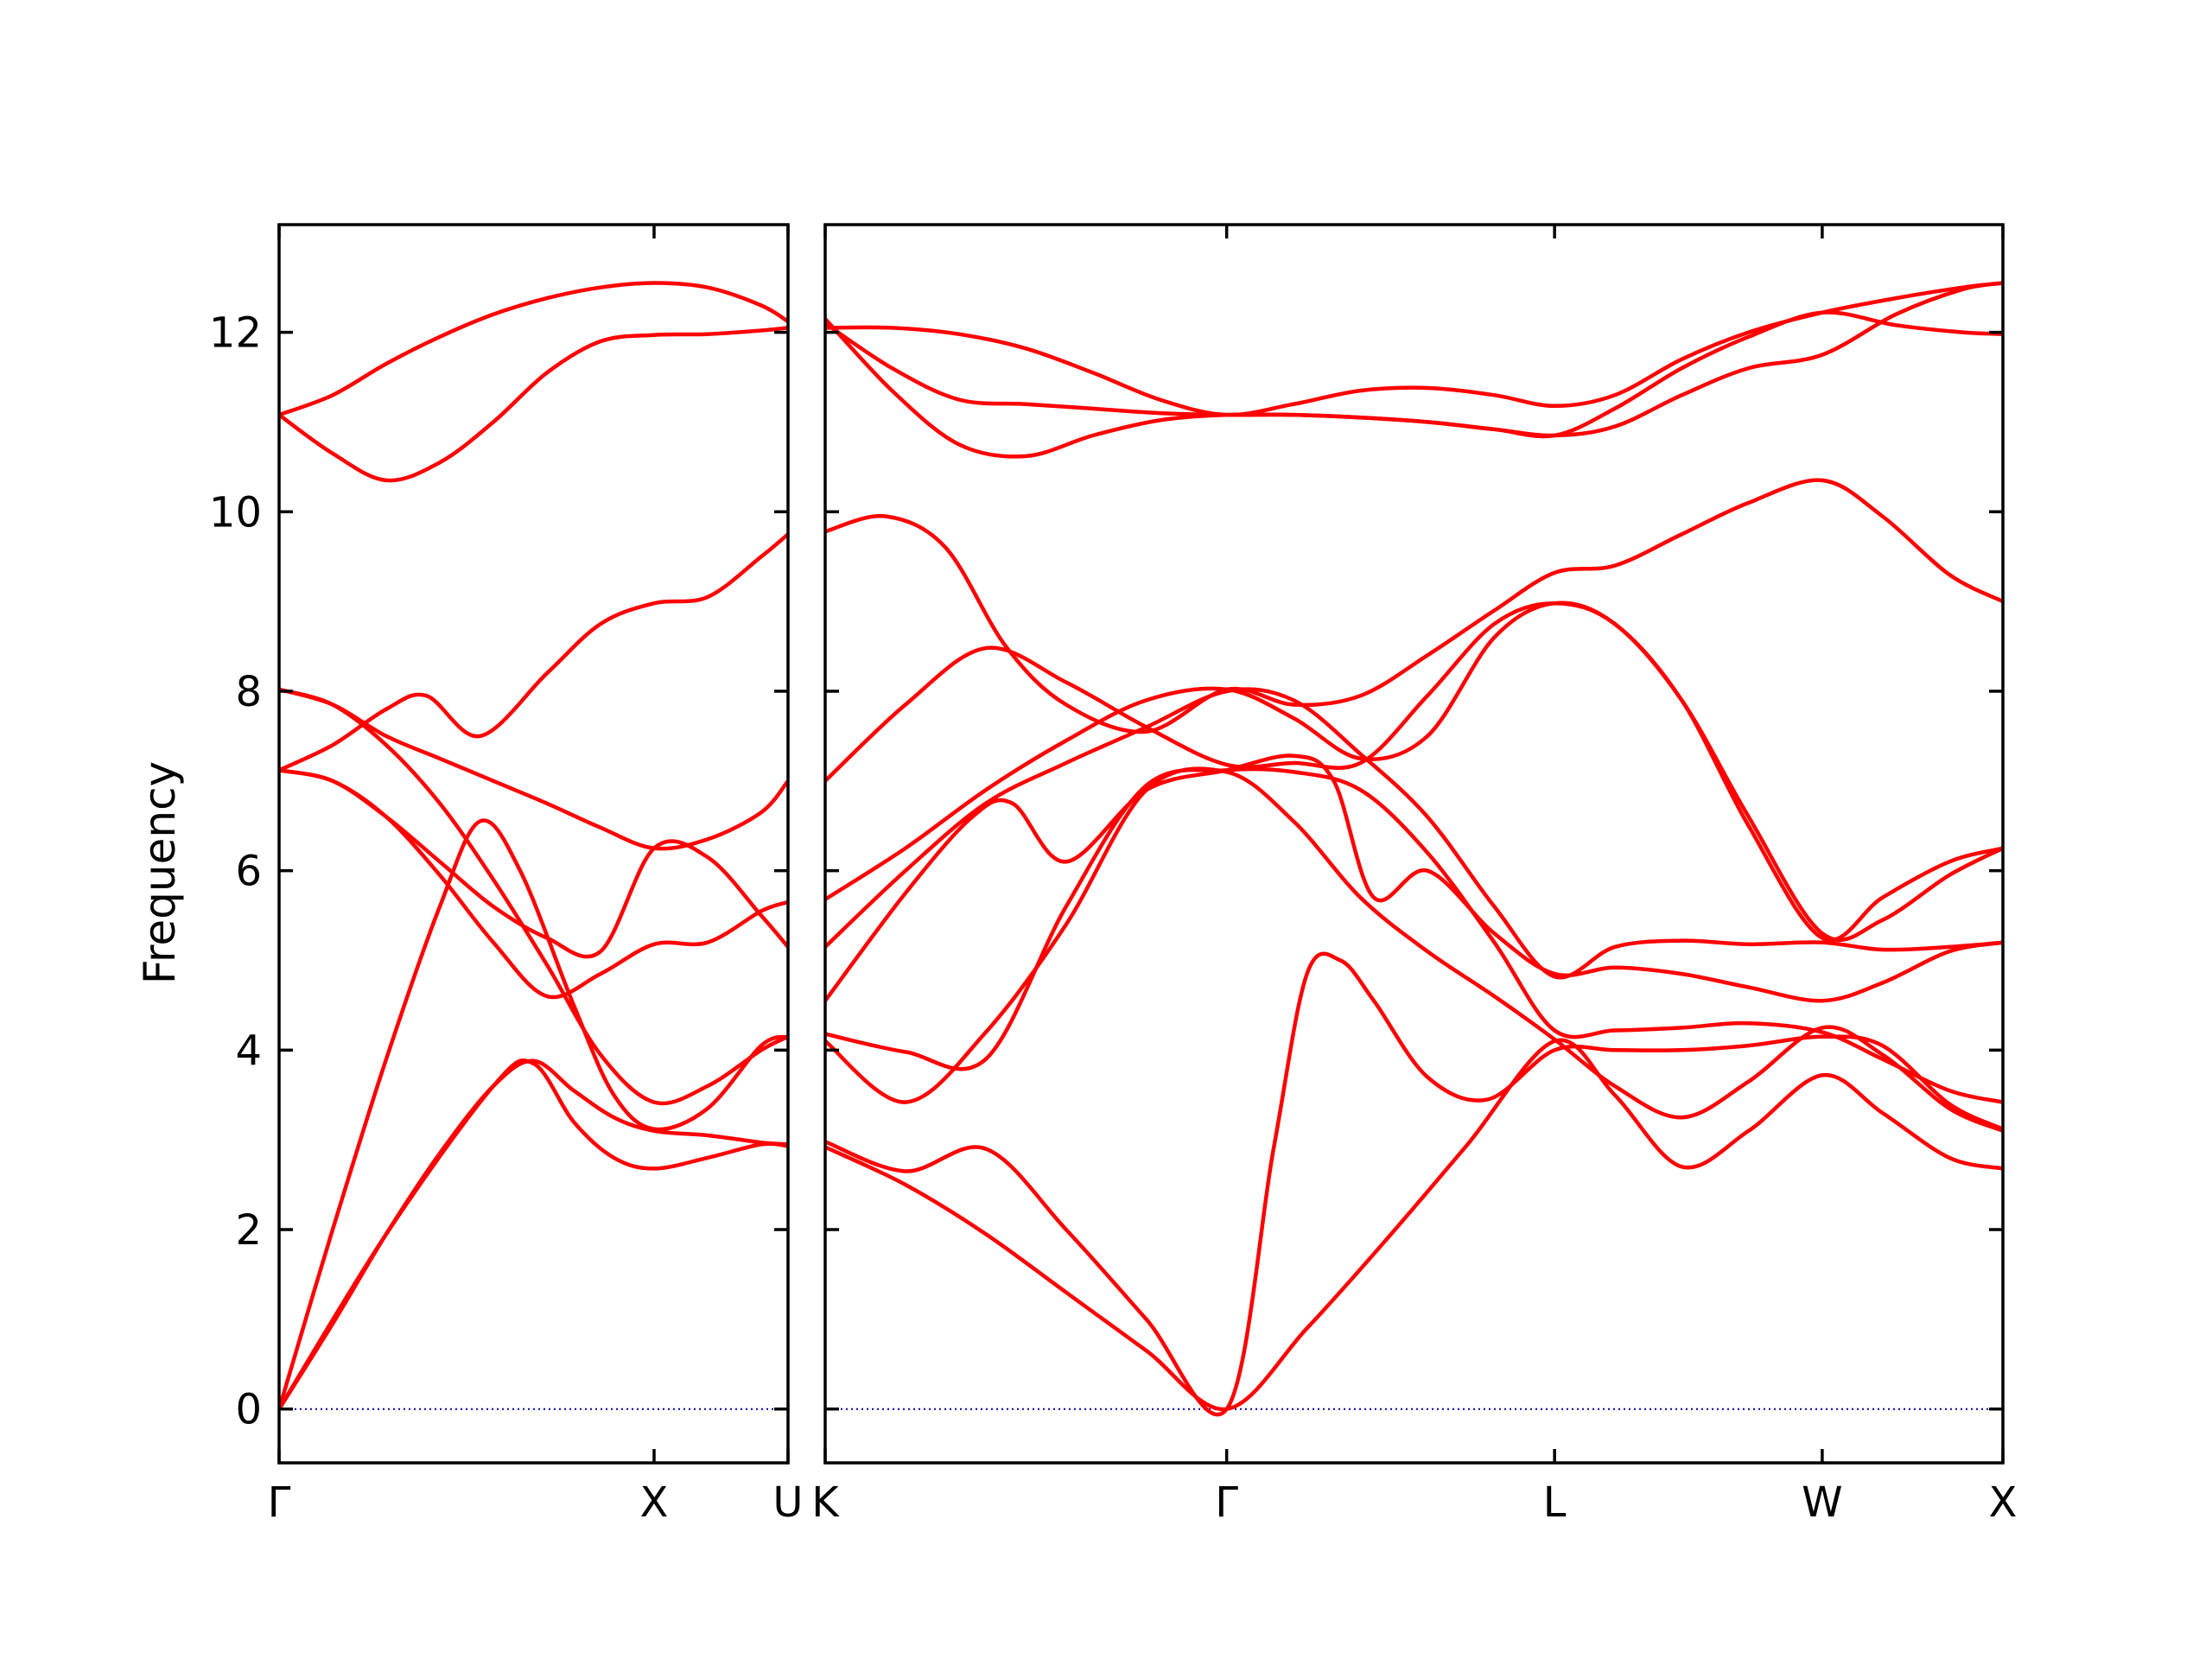  I want to click on x-tick-label: W, so click(1822, 1502).